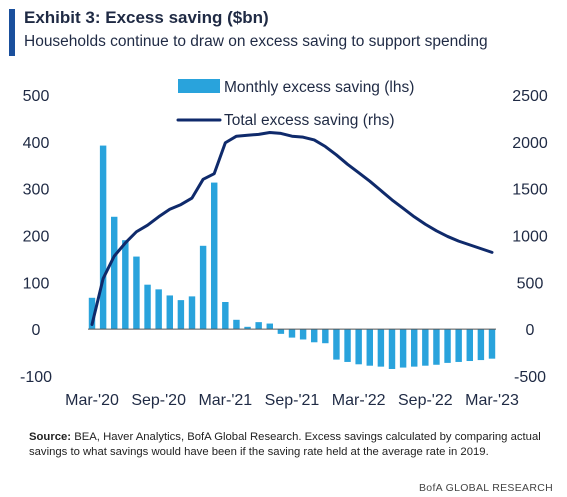 Image resolution: width=567 pixels, height=497 pixels. I want to click on x-tick-label: Sep-'22, so click(425, 400).